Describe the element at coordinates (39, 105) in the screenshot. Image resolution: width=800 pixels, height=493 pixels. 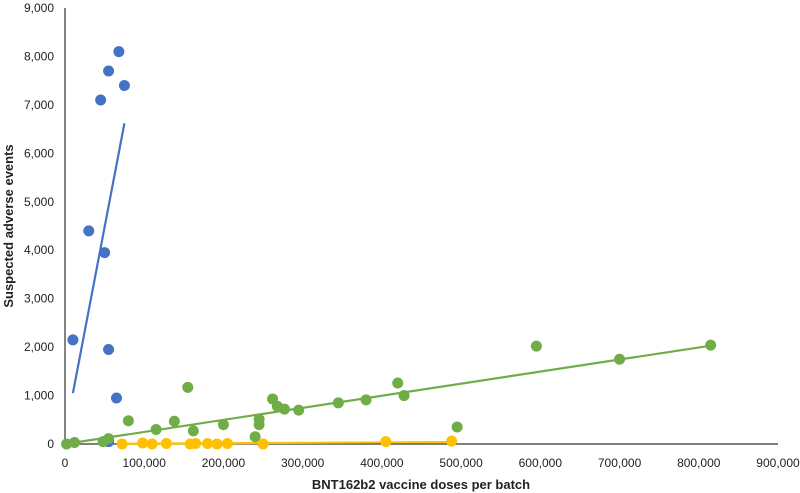
I see `y-tick-label: 7,000` at that location.